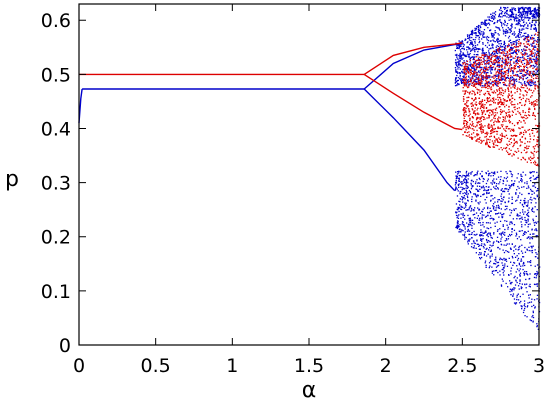  What do you see at coordinates (539, 366) in the screenshot?
I see `x-tick-label: 3` at bounding box center [539, 366].